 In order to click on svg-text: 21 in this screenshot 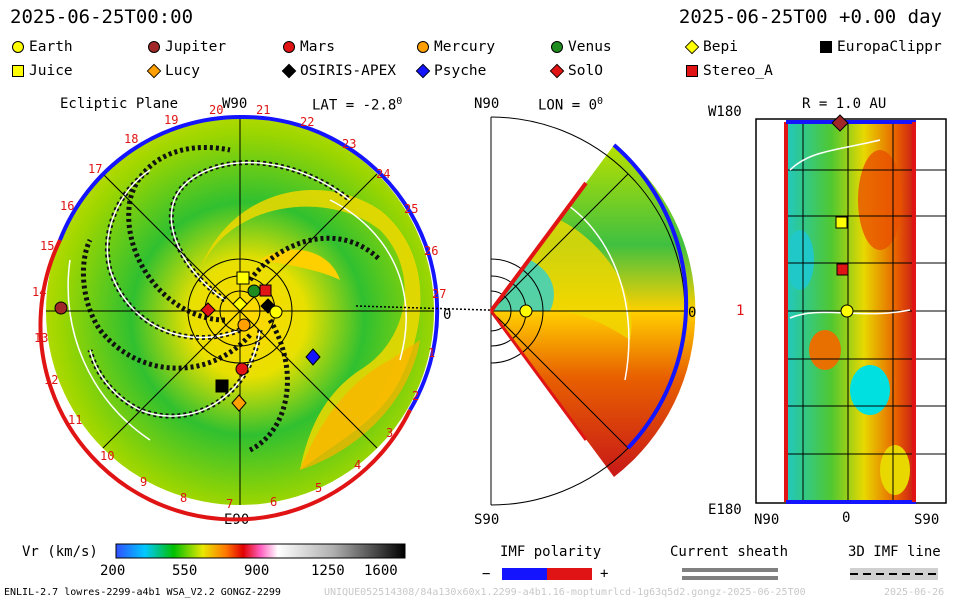, I will do `click(263, 110)`.